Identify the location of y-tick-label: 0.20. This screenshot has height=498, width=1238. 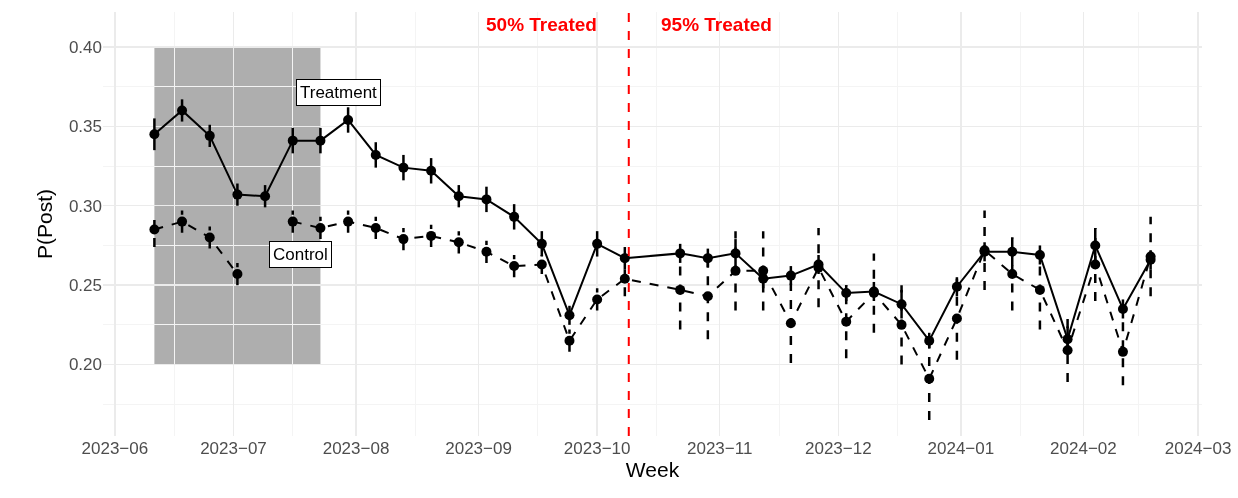
(85, 365).